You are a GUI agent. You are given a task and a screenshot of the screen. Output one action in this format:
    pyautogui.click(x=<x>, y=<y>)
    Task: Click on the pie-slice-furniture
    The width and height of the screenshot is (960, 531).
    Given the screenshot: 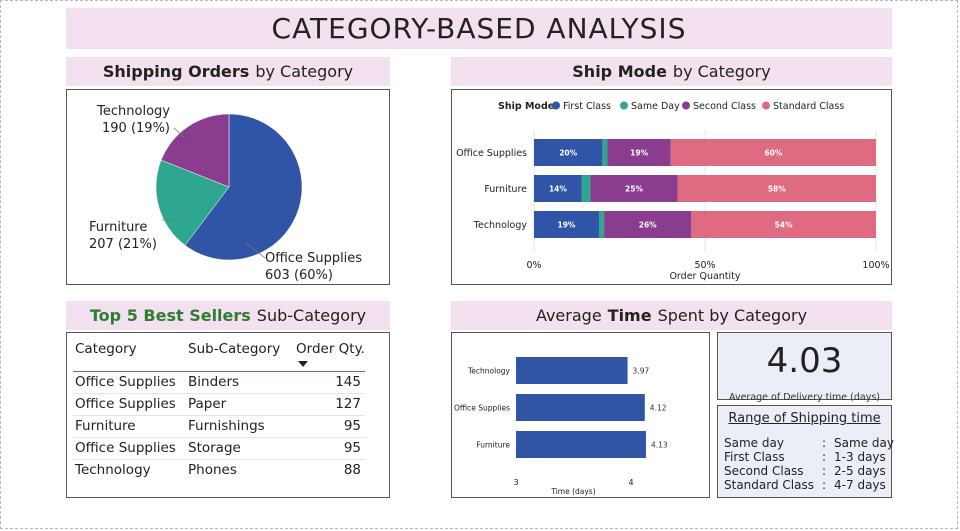 What is the action you would take?
    pyautogui.click(x=192, y=202)
    